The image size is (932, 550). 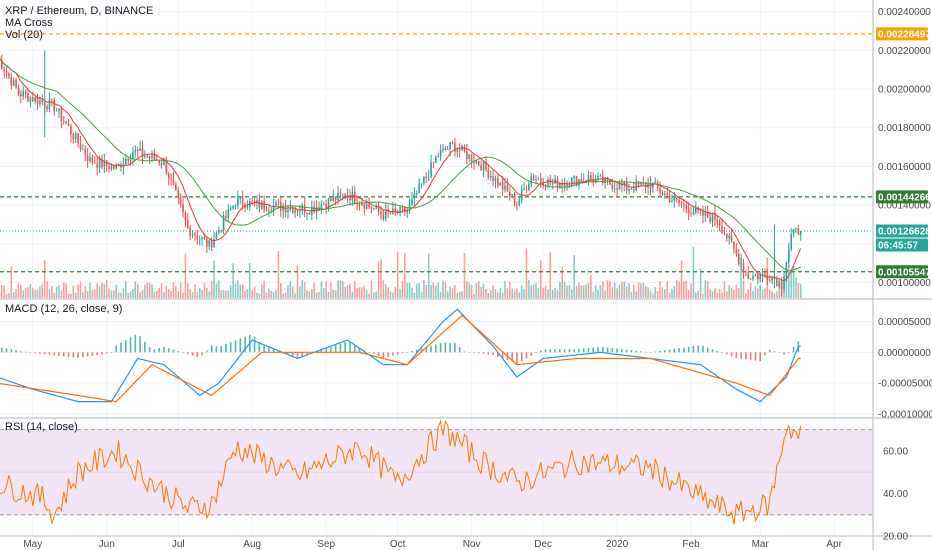 What do you see at coordinates (41, 427) in the screenshot?
I see `rsi-legend: RSI (14, close)` at bounding box center [41, 427].